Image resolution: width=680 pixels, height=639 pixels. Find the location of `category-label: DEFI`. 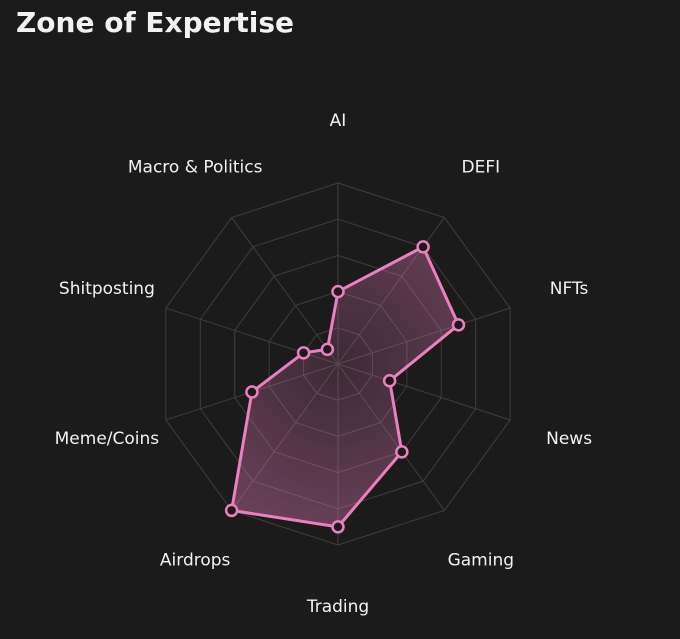

category-label: DEFI is located at coordinates (481, 167).